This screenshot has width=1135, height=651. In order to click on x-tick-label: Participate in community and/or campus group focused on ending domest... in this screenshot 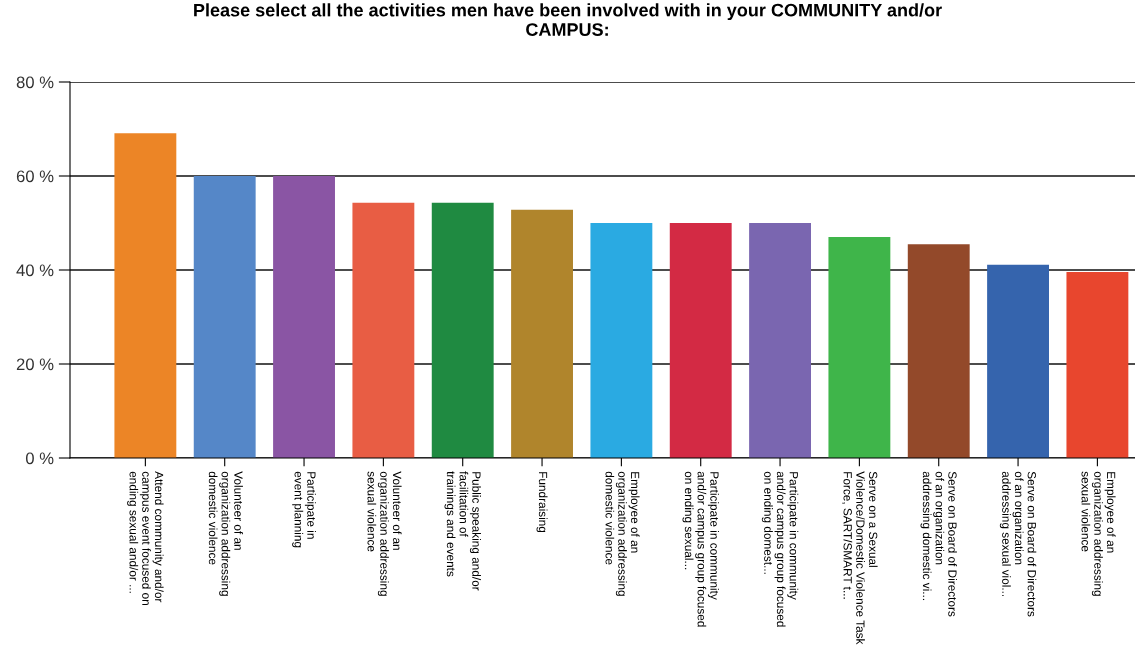, I will do `click(780, 549)`.